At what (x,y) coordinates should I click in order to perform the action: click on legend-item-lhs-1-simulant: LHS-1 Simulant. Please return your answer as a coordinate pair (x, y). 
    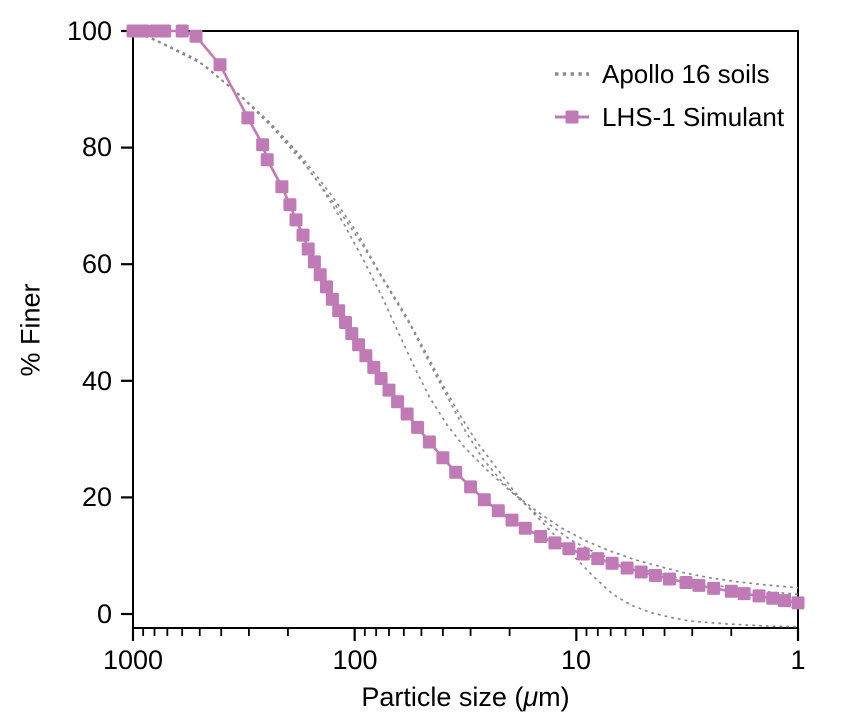
    Looking at the image, I should click on (668, 117).